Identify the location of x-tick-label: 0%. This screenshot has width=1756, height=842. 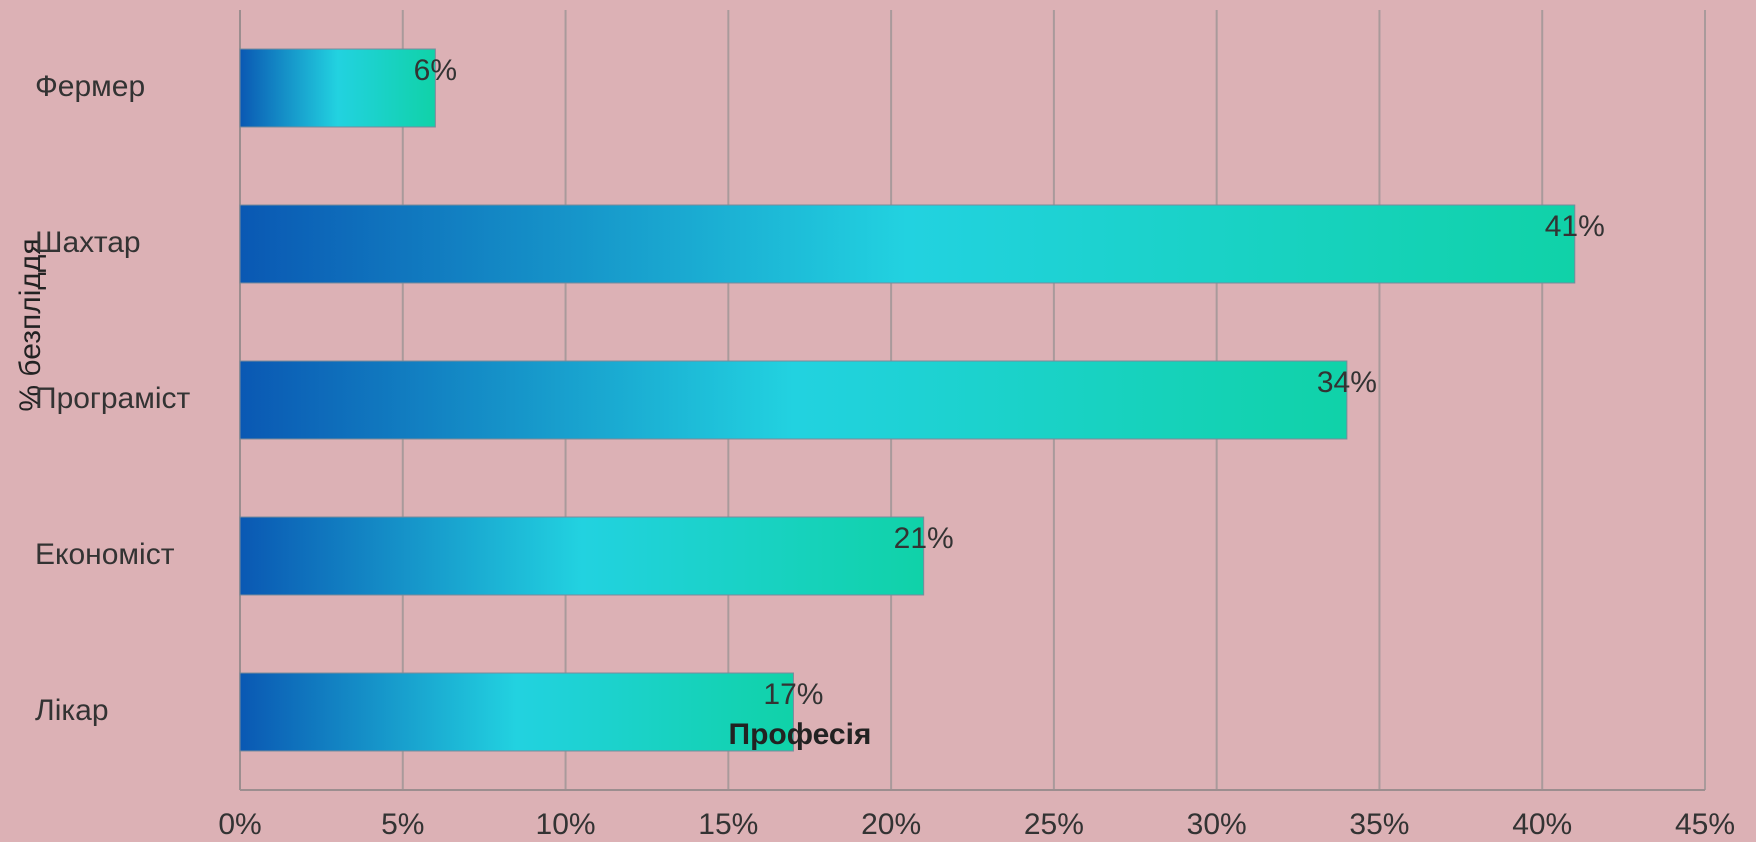
(239, 824).